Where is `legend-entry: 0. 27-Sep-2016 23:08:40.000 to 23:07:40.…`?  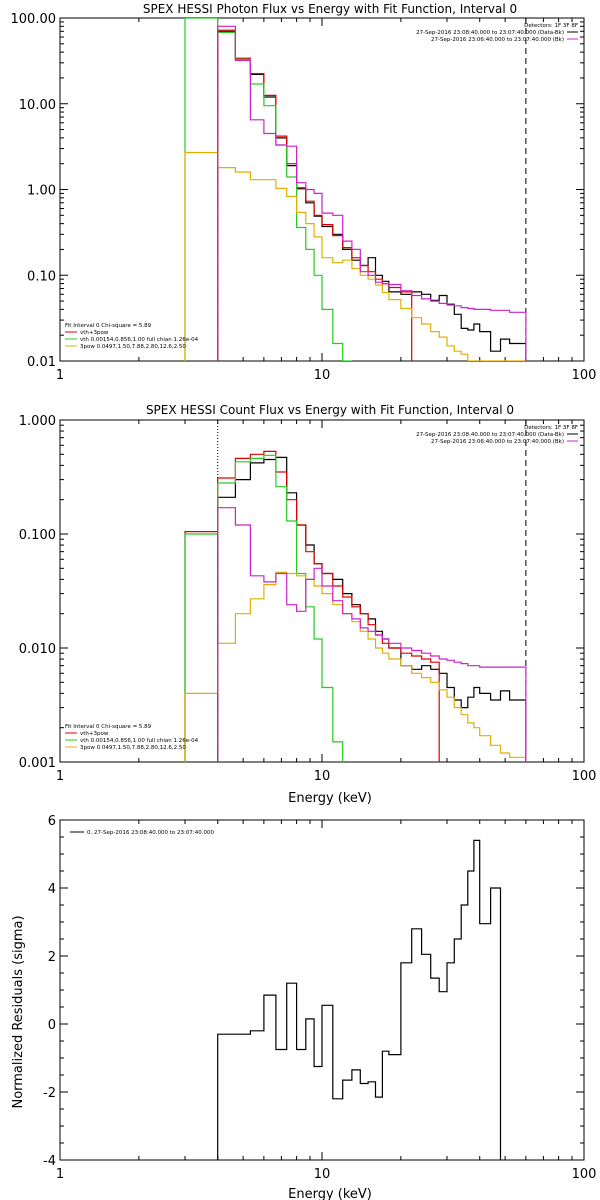 legend-entry: 0. 27-Sep-2016 23:08:40.000 to 23:07:40.… is located at coordinates (150, 833).